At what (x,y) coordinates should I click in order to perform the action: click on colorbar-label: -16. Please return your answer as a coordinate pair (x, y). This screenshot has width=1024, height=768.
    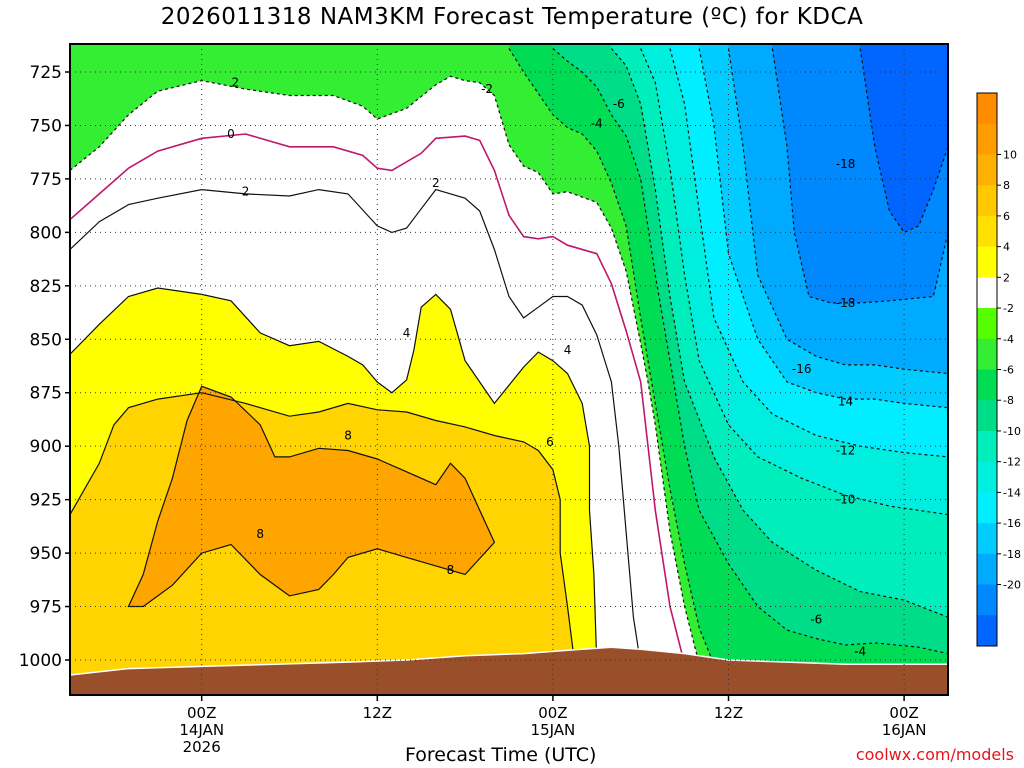
    Looking at the image, I should click on (1012, 523).